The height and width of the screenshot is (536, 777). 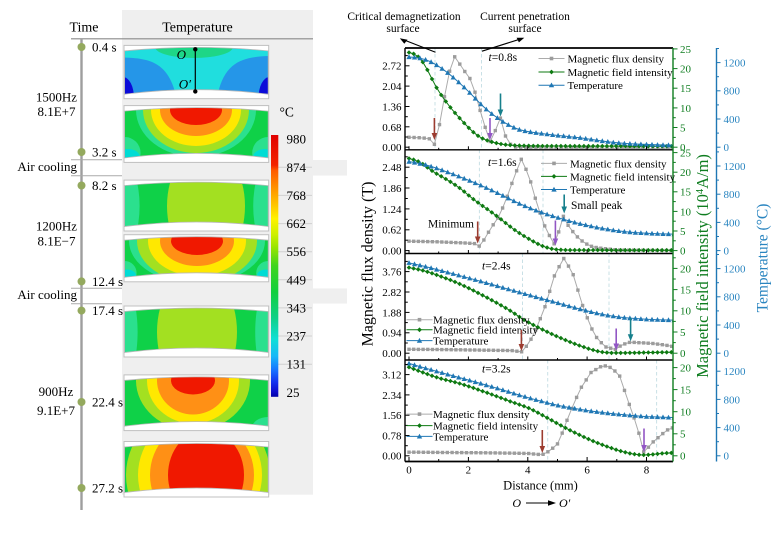 I want to click on svg-text: 1.36, so click(x=392, y=107).